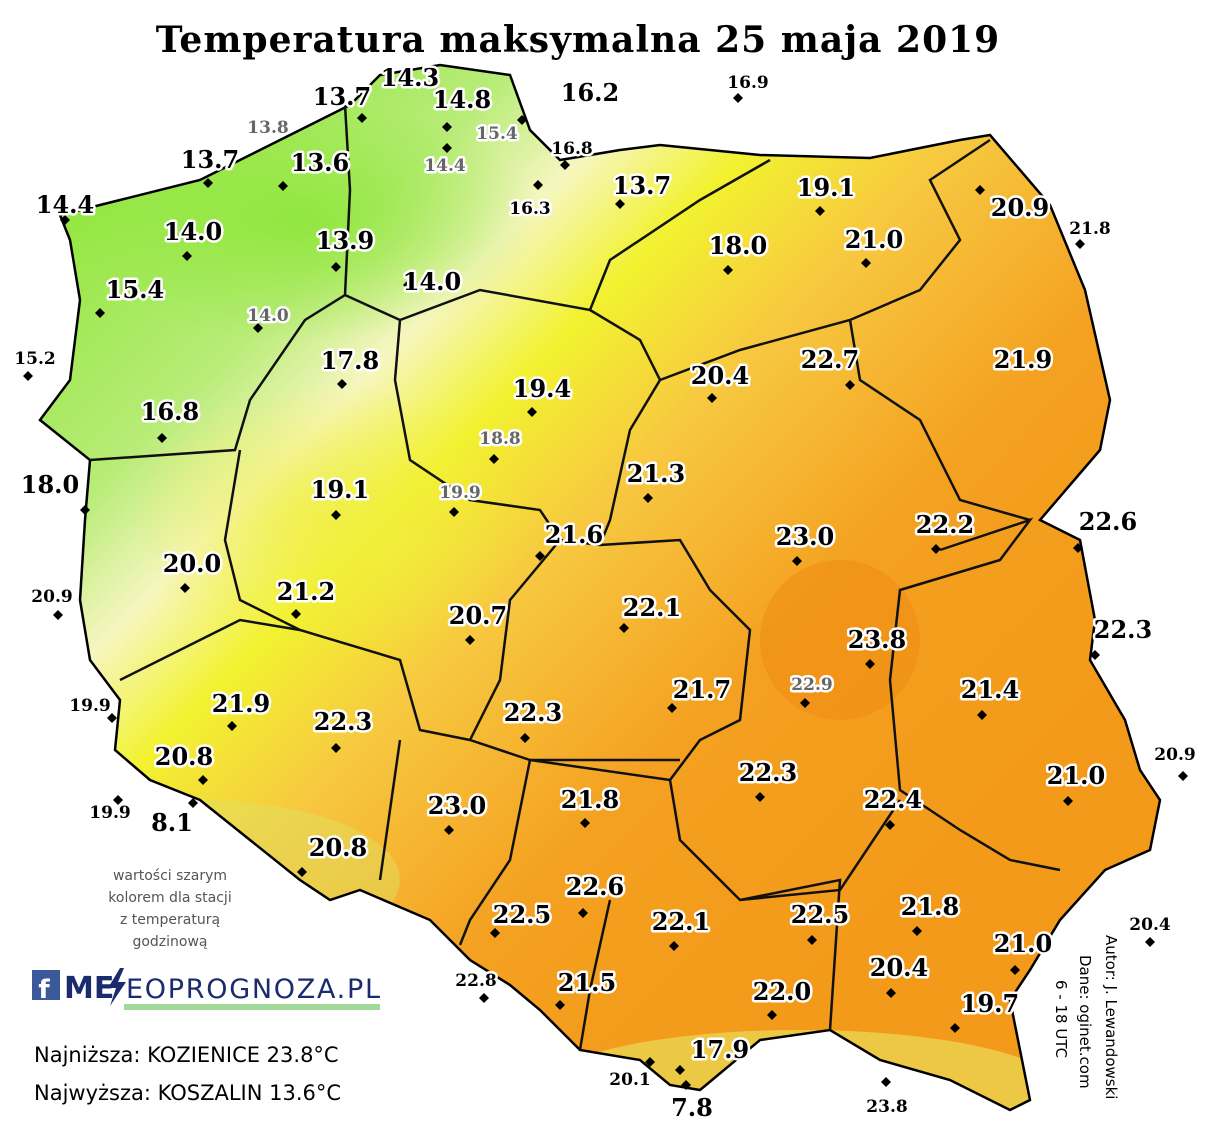 The image size is (1208, 1136). I want to click on station-temp: 14.4, so click(65, 204).